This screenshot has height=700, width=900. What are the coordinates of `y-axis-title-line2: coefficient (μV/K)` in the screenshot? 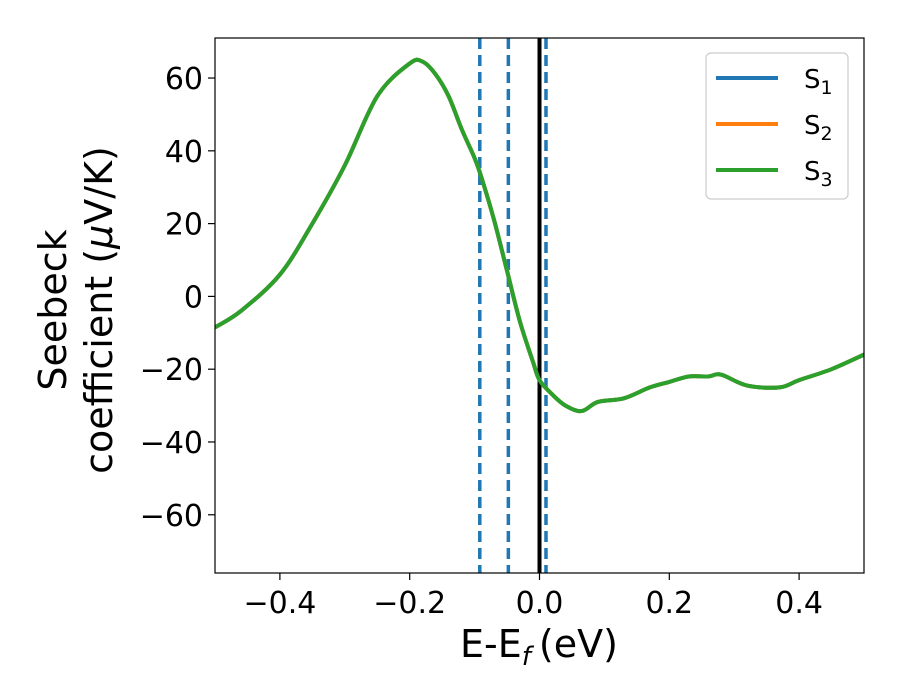 It's located at (99, 310).